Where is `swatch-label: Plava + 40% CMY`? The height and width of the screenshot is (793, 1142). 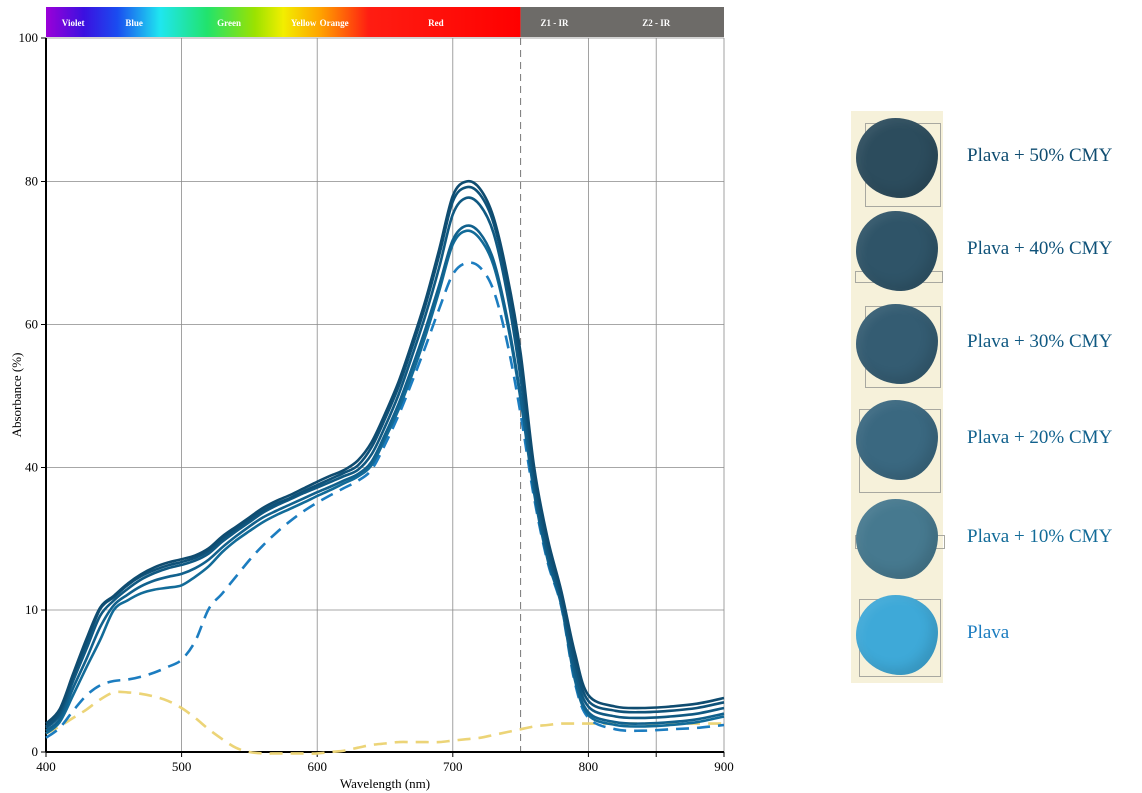 swatch-label: Plava + 40% CMY is located at coordinates (1040, 248).